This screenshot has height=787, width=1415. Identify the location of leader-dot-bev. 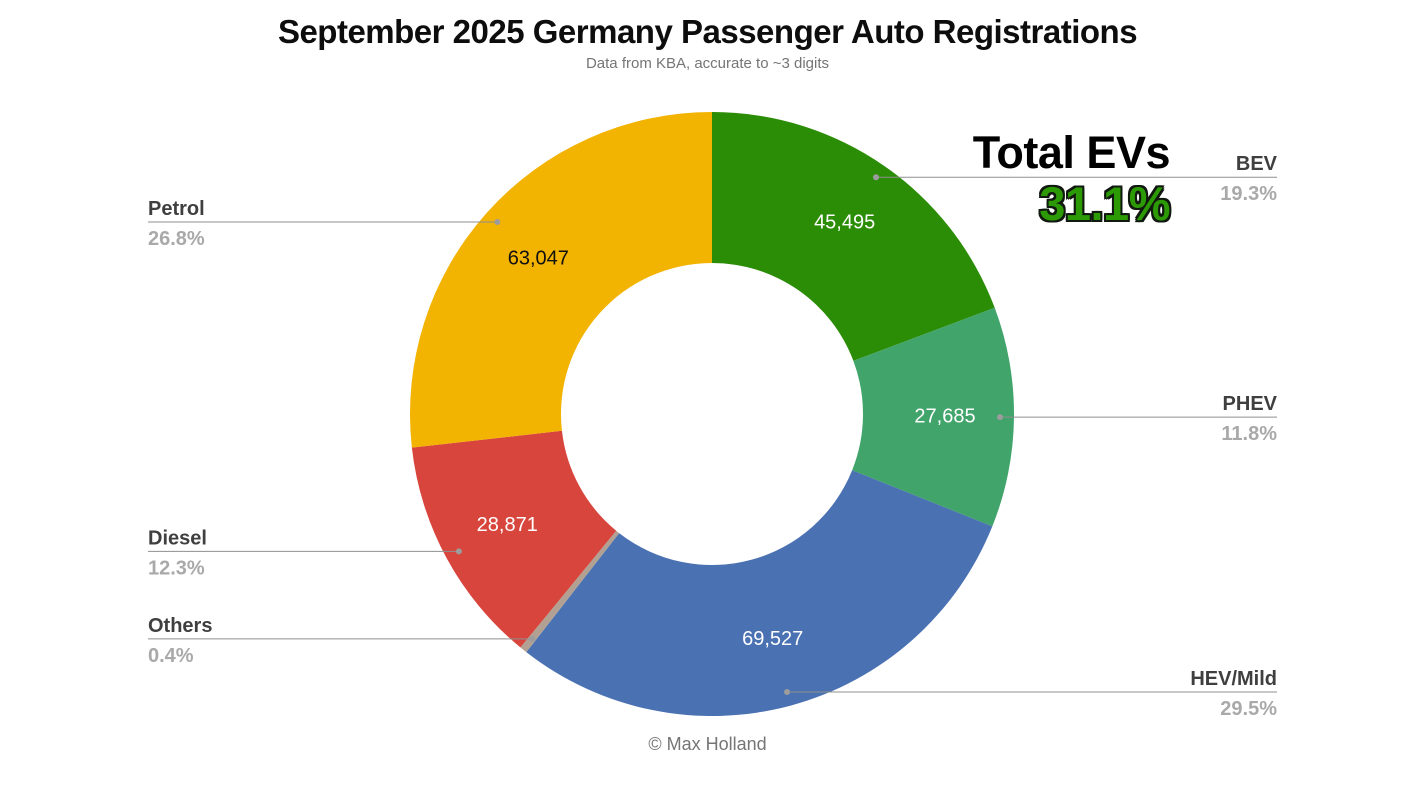
(875, 177).